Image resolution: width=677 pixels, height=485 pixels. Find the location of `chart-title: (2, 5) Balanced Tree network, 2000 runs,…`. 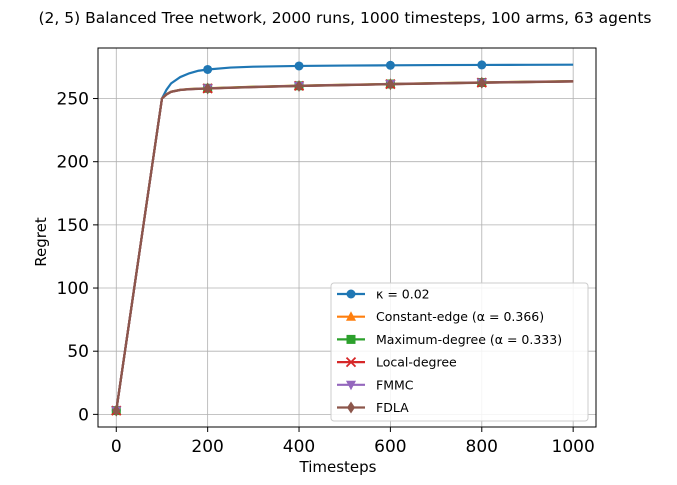

chart-title: (2, 5) Balanced Tree network, 2000 runs,… is located at coordinates (344, 18).